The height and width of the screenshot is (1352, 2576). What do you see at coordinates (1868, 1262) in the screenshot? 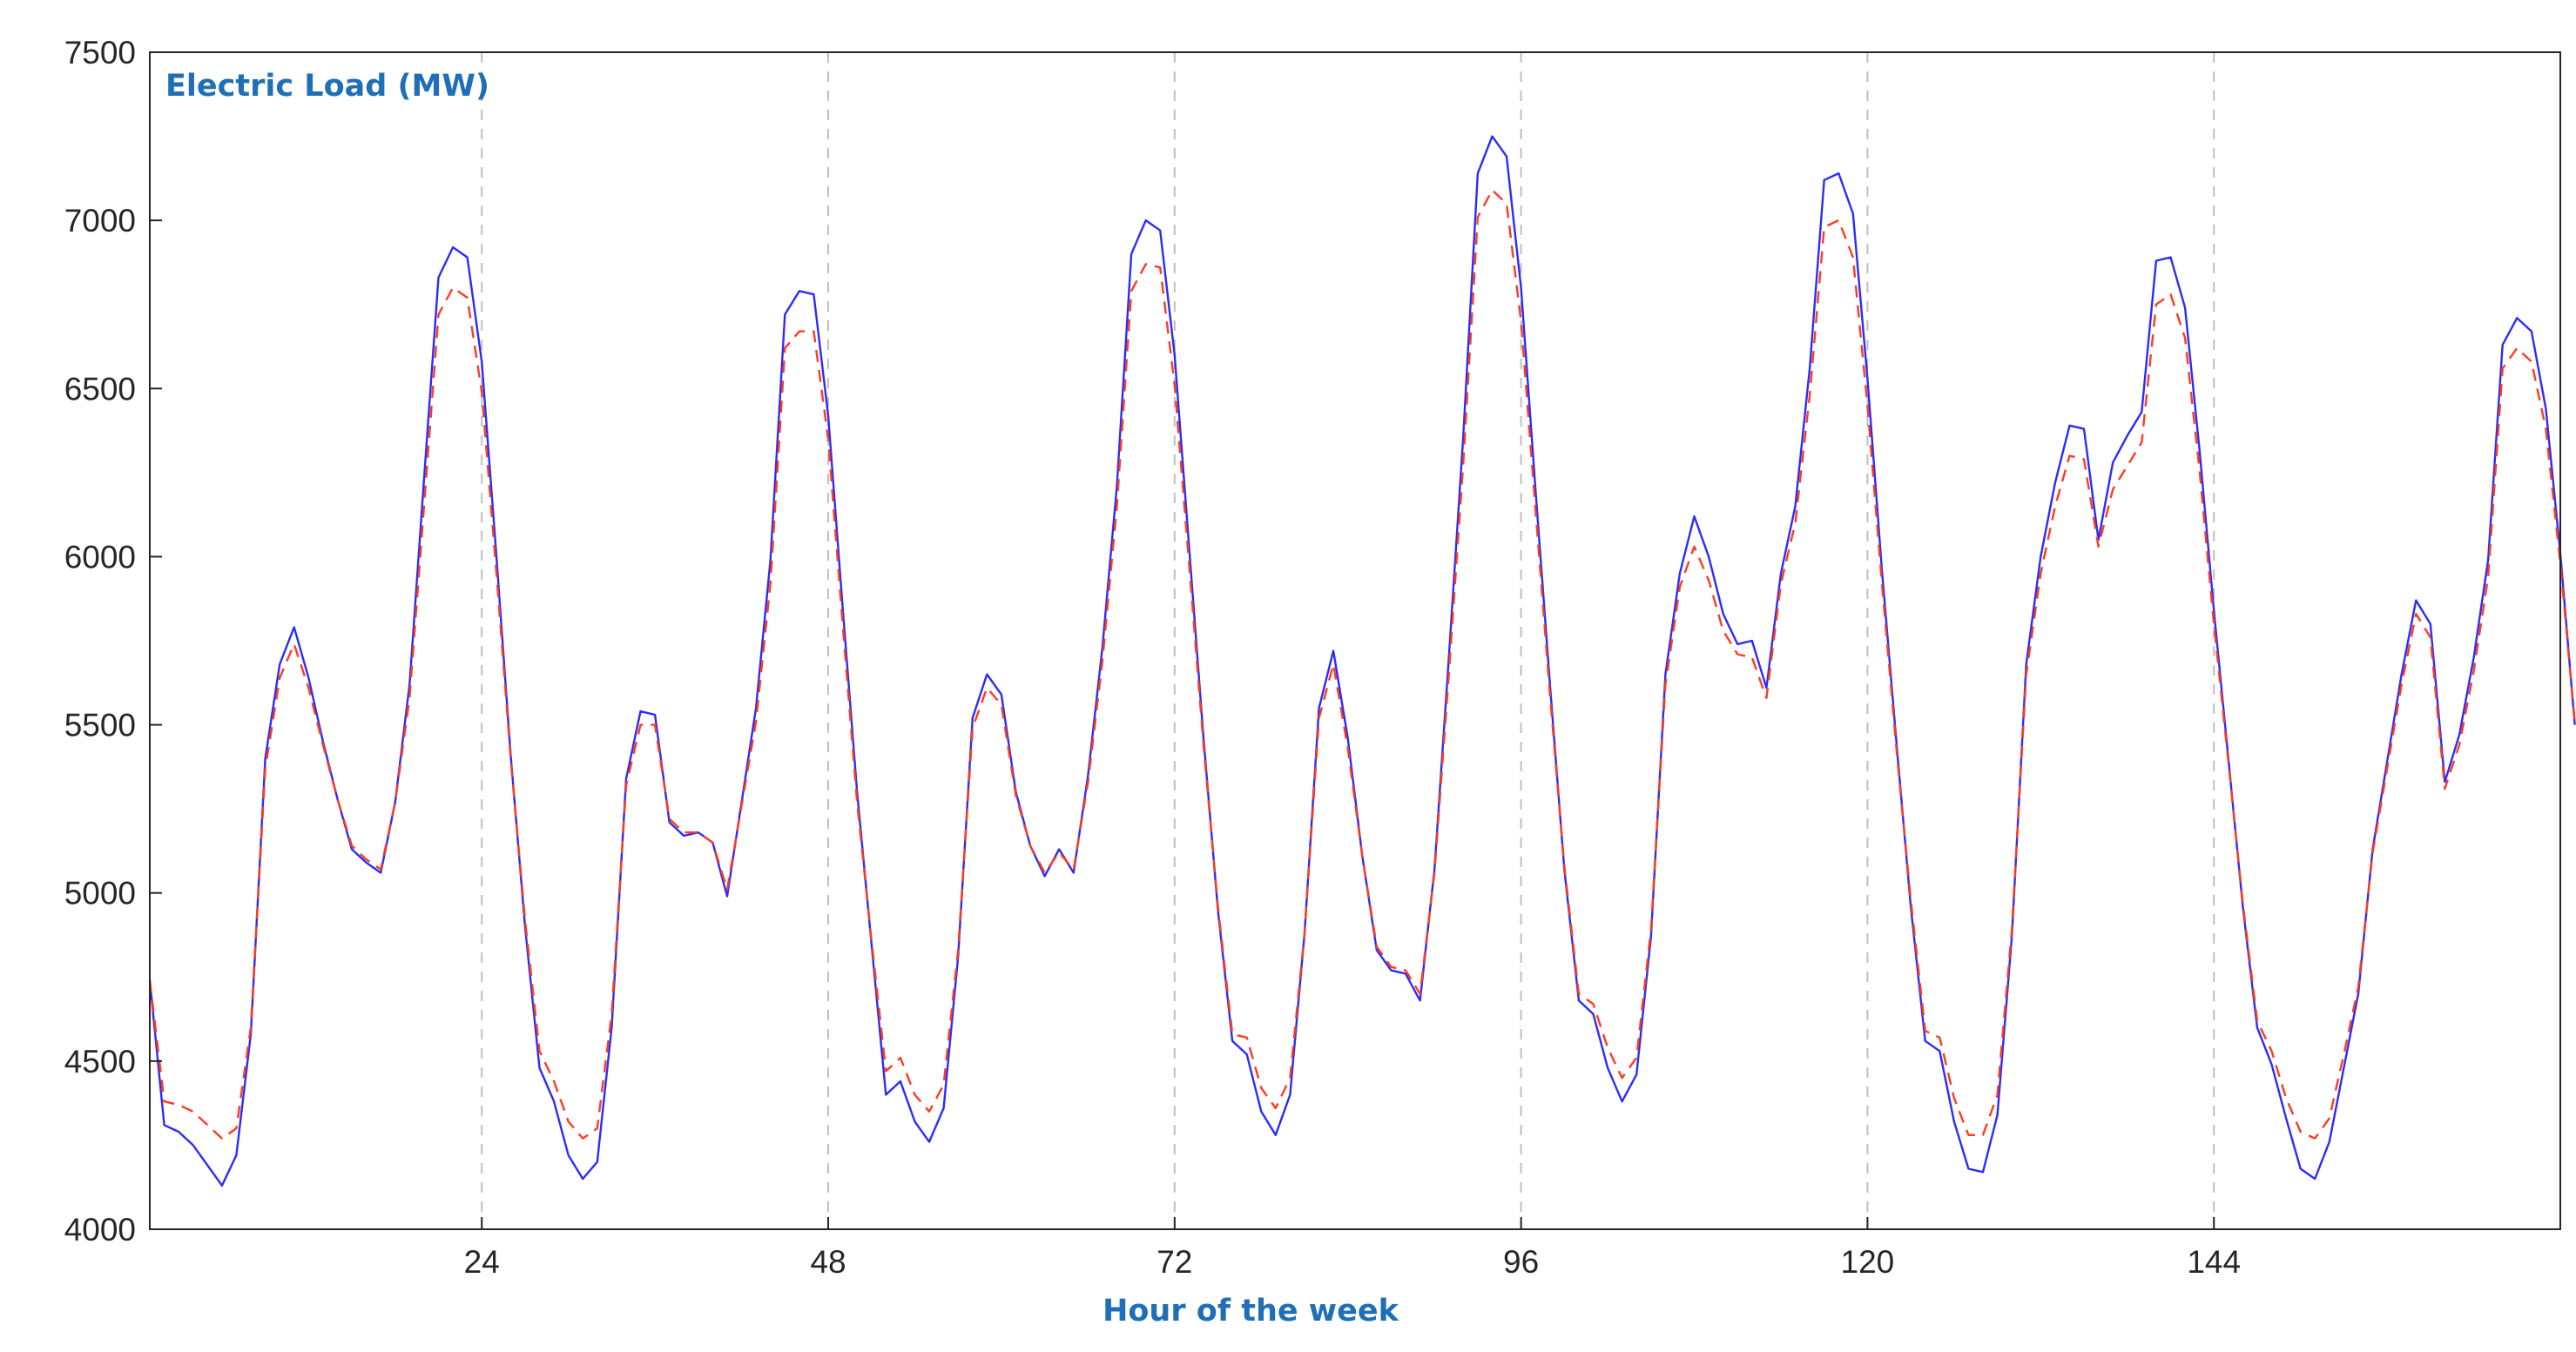
I see `x-tick-label-120: 120` at bounding box center [1868, 1262].